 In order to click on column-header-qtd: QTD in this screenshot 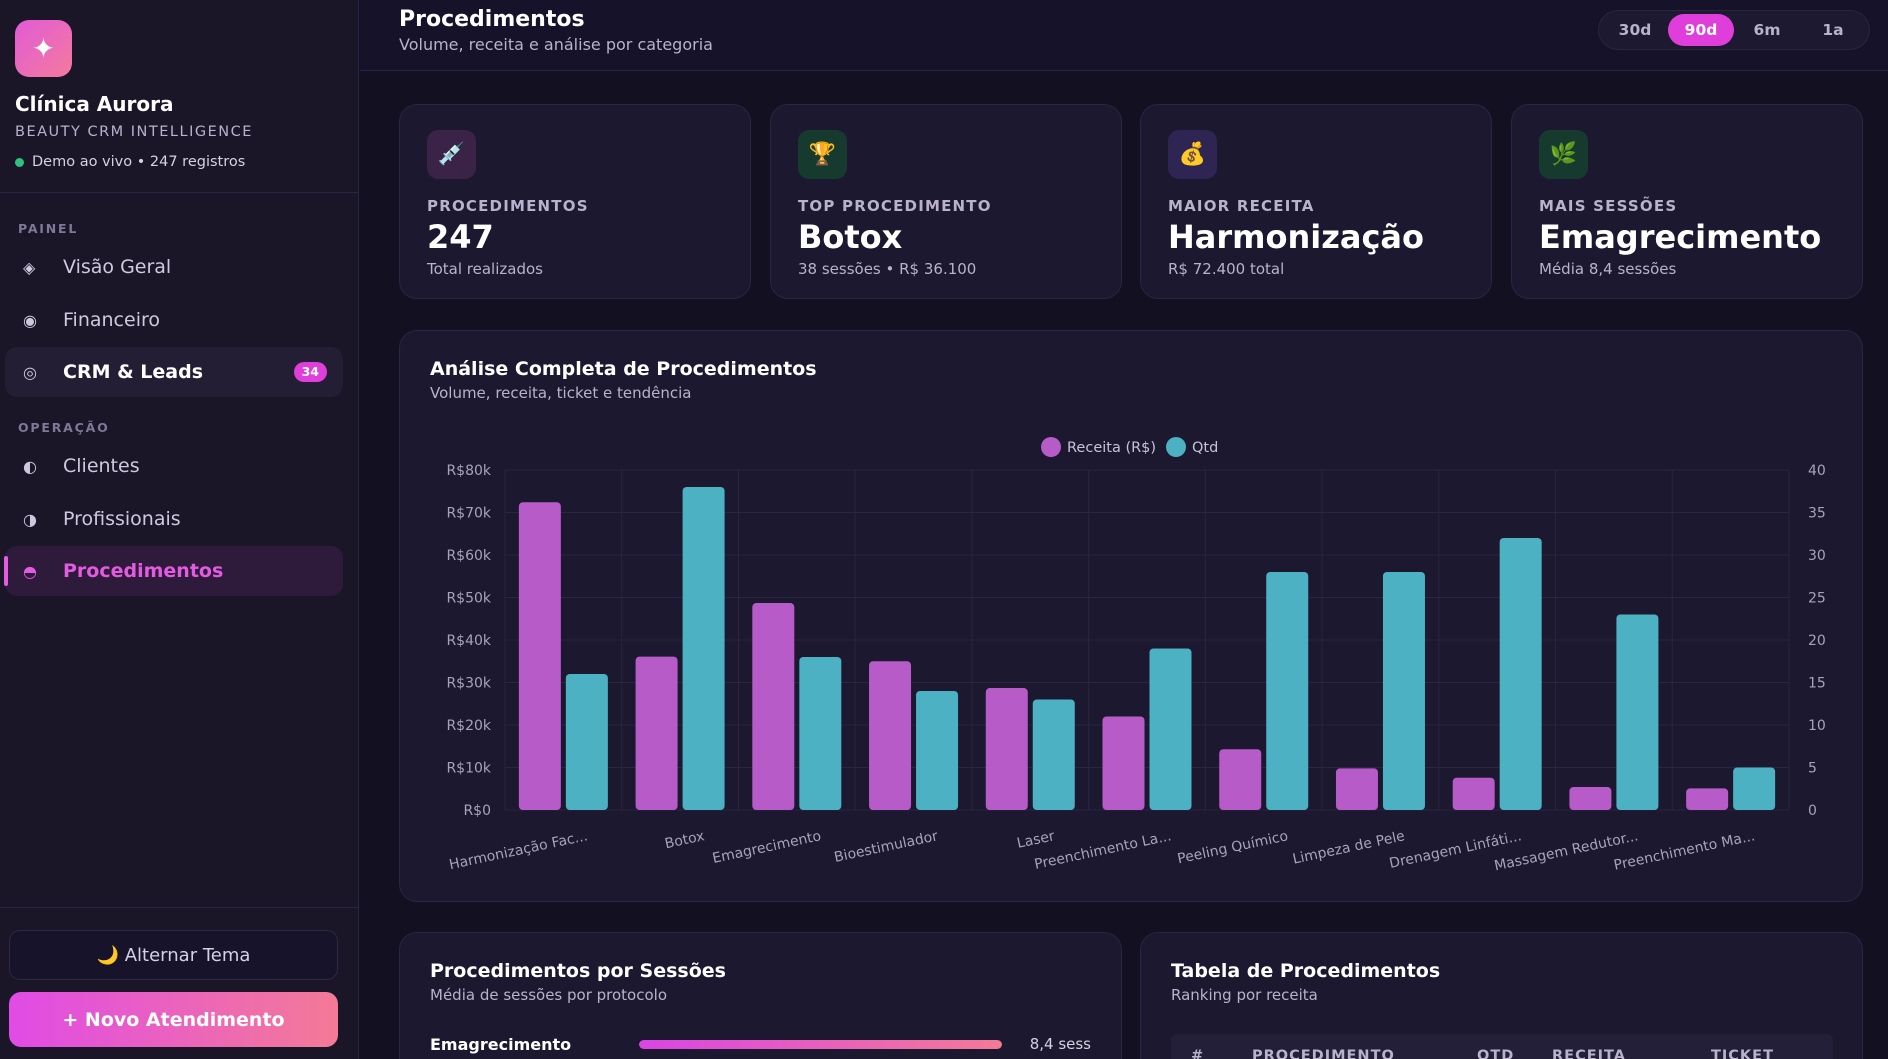, I will do `click(1496, 1053)`.